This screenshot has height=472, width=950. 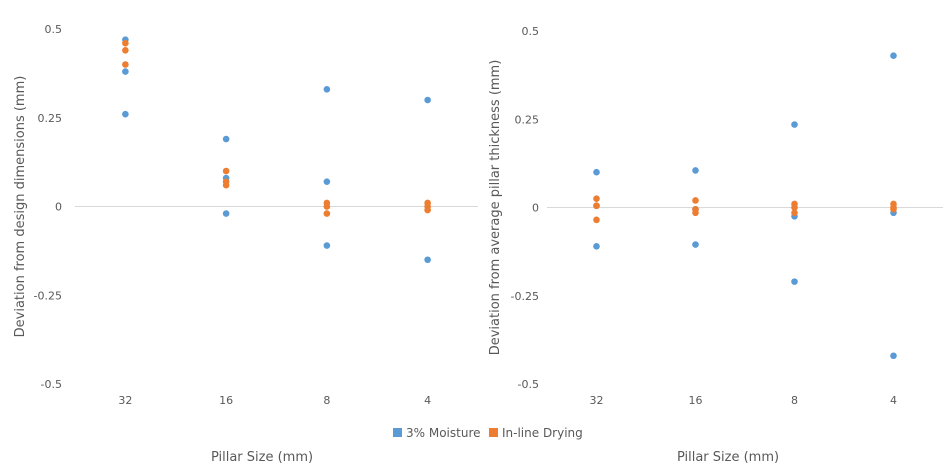 What do you see at coordinates (20, 207) in the screenshot?
I see `y-axis-label: Deviation from design dimensions (mm)` at bounding box center [20, 207].